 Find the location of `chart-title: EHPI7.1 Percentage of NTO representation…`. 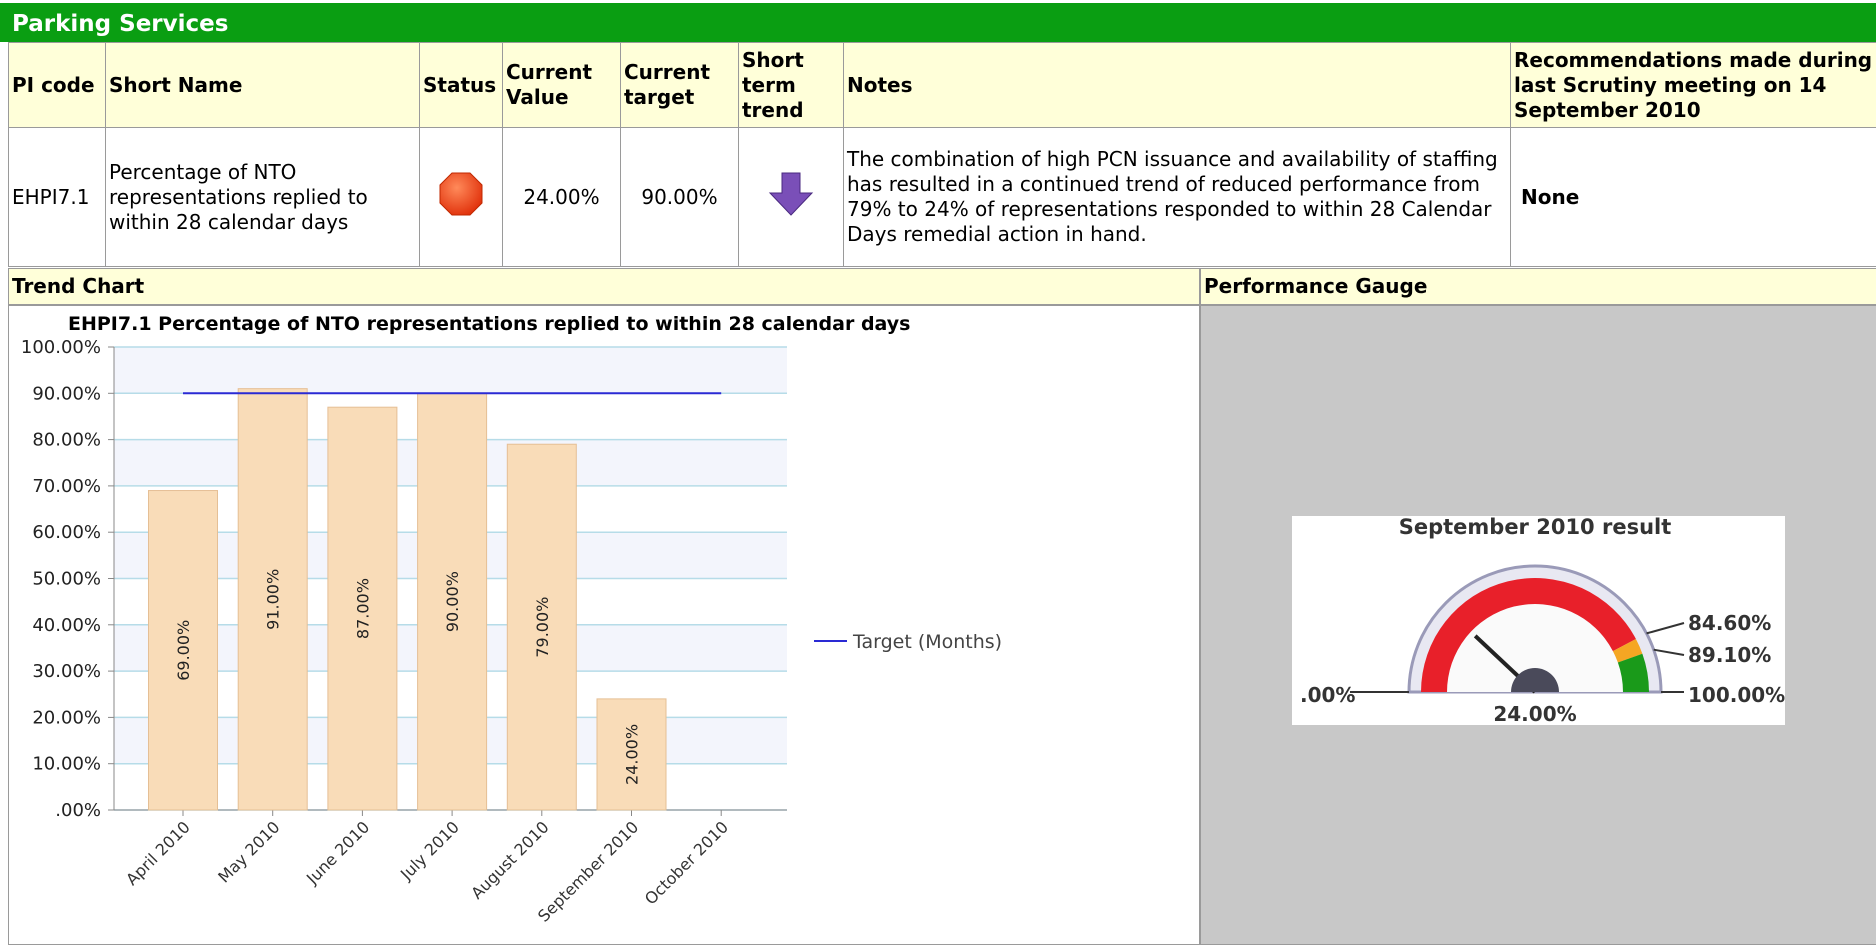

chart-title: EHPI7.1 Percentage of NTO representation… is located at coordinates (489, 324).